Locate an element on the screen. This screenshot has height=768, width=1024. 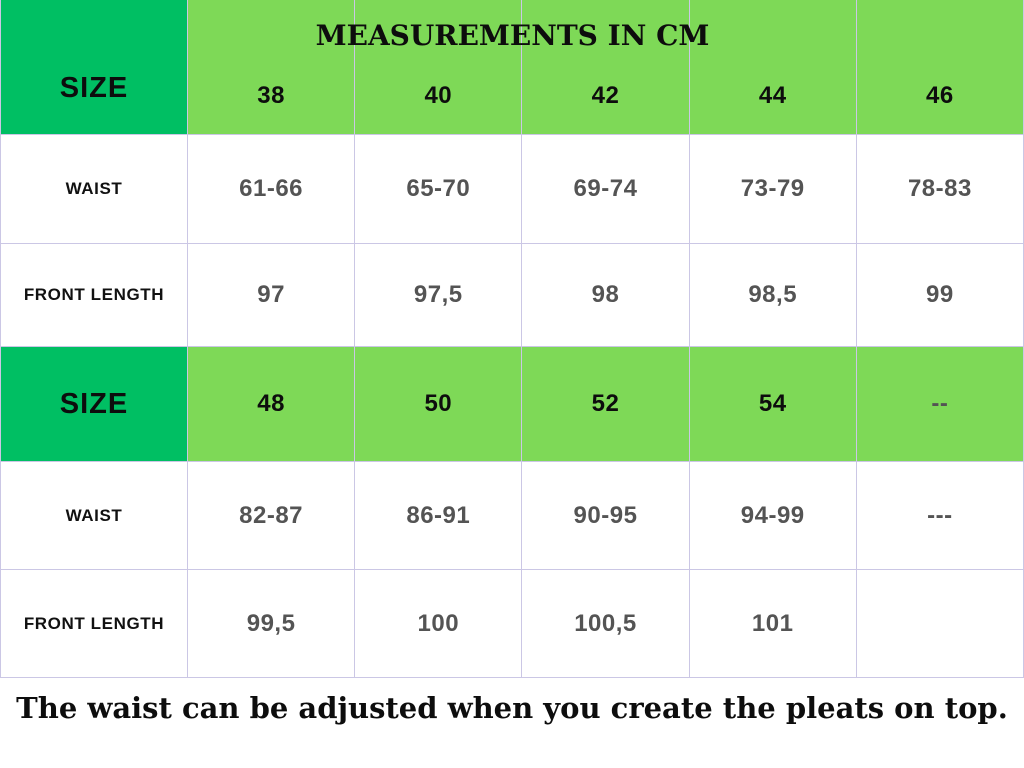
size-header-label: 44 is located at coordinates (772, 95).